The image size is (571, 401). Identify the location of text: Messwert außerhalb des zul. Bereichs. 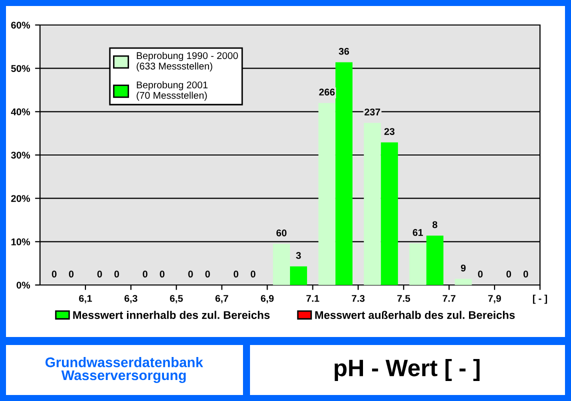
(415, 314).